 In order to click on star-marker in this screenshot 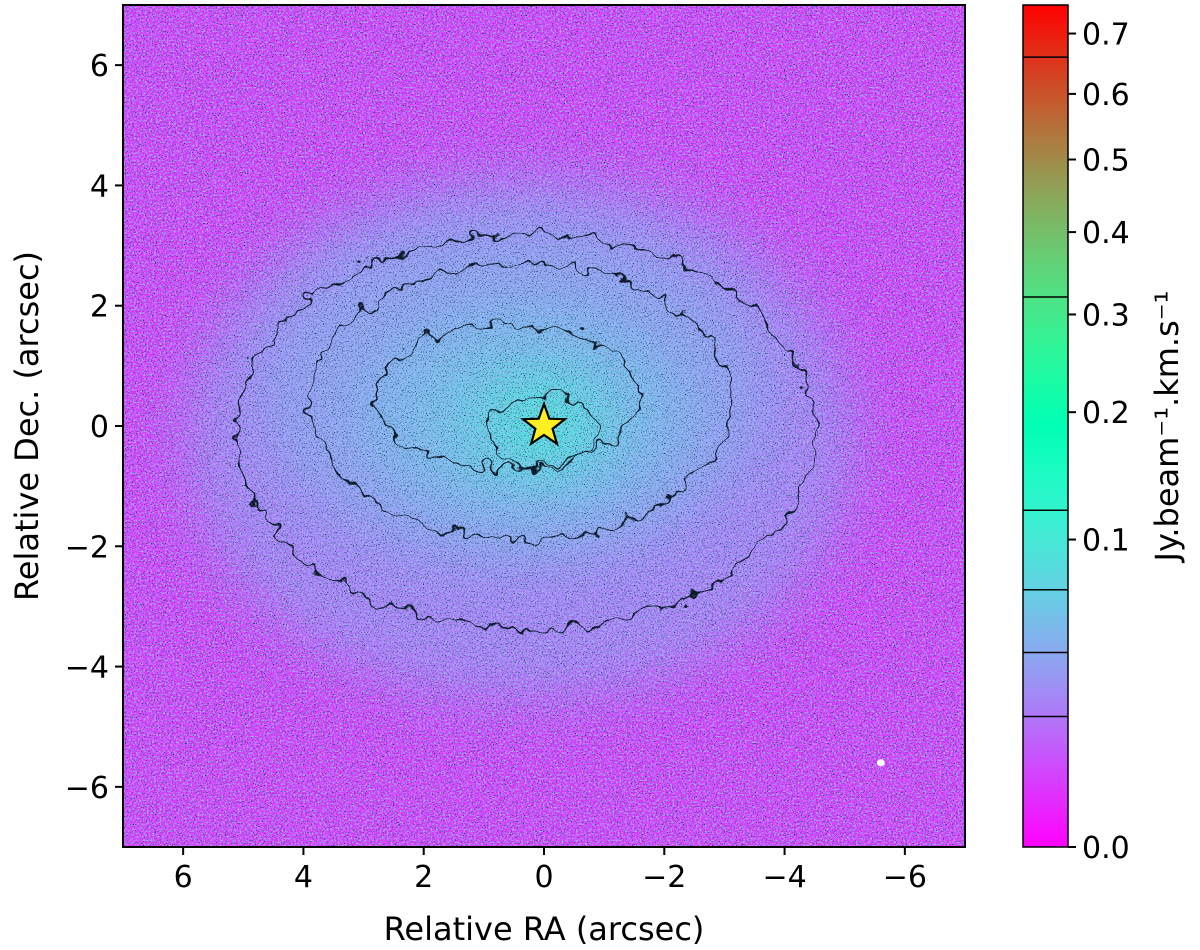, I will do `click(544, 423)`.